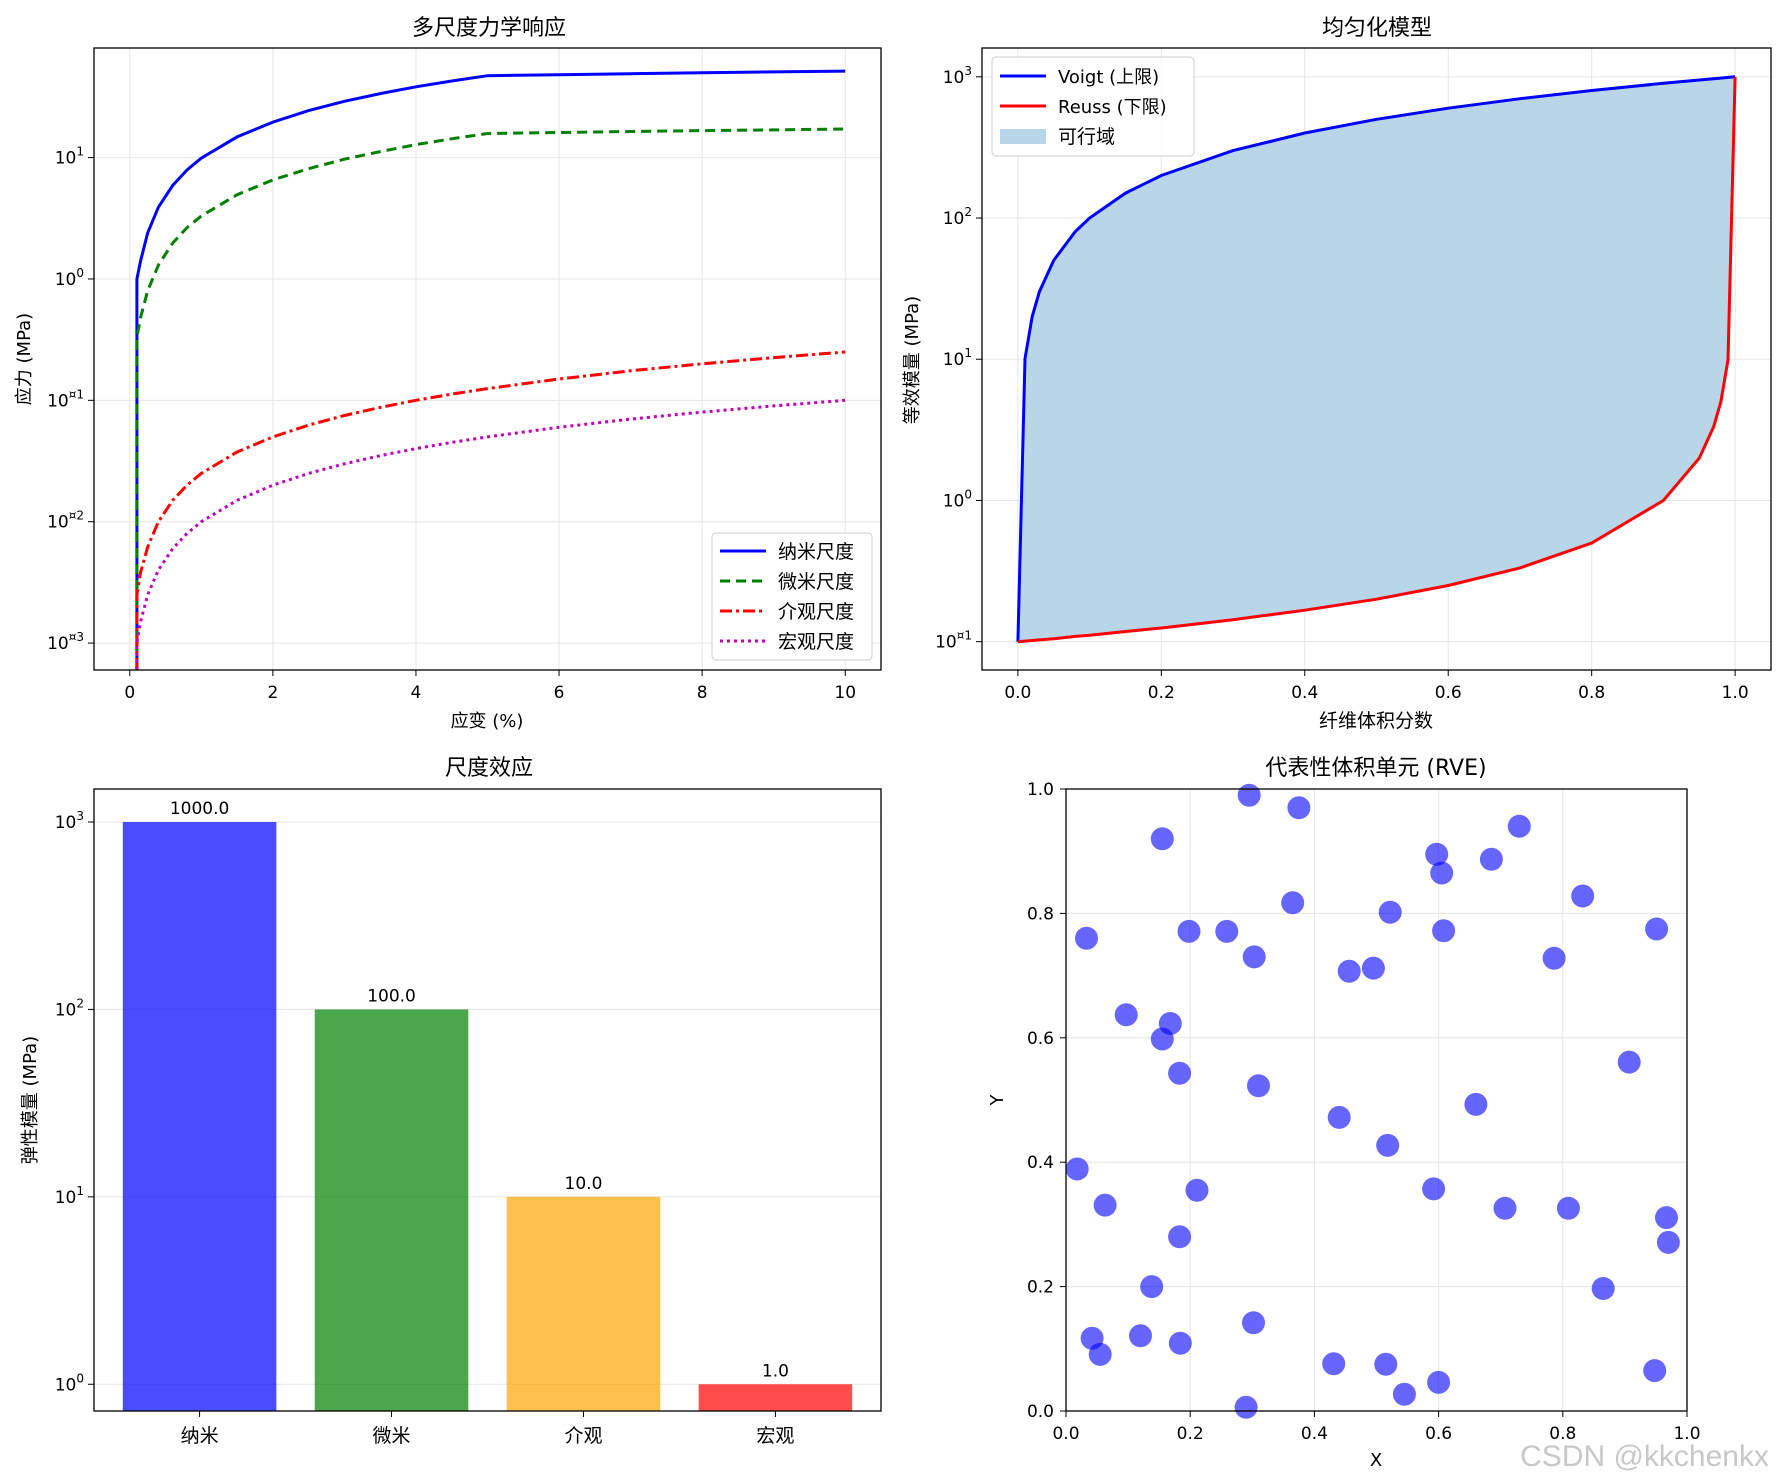  I want to click on y-tick-label: 10¤2, so click(65, 521).